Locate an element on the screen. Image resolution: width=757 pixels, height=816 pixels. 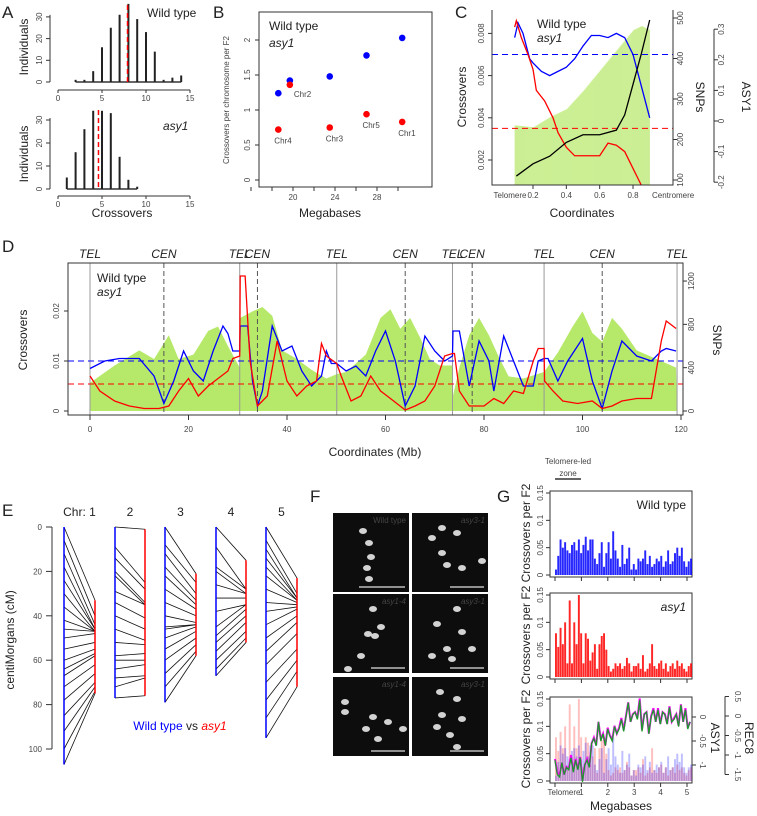
y2-axis-label: SNPs is located at coordinates (700, 97).